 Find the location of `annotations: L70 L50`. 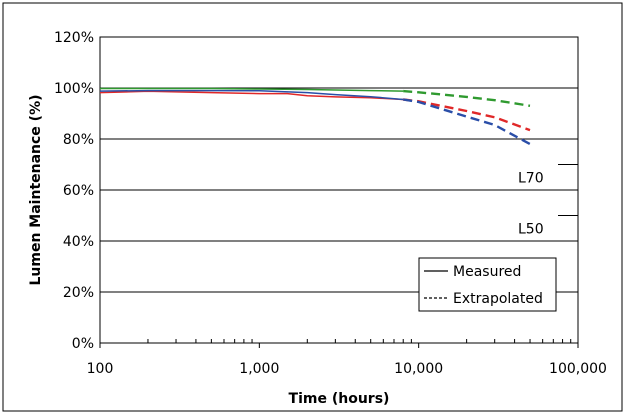

annotations: L70 L50 is located at coordinates (548, 201).